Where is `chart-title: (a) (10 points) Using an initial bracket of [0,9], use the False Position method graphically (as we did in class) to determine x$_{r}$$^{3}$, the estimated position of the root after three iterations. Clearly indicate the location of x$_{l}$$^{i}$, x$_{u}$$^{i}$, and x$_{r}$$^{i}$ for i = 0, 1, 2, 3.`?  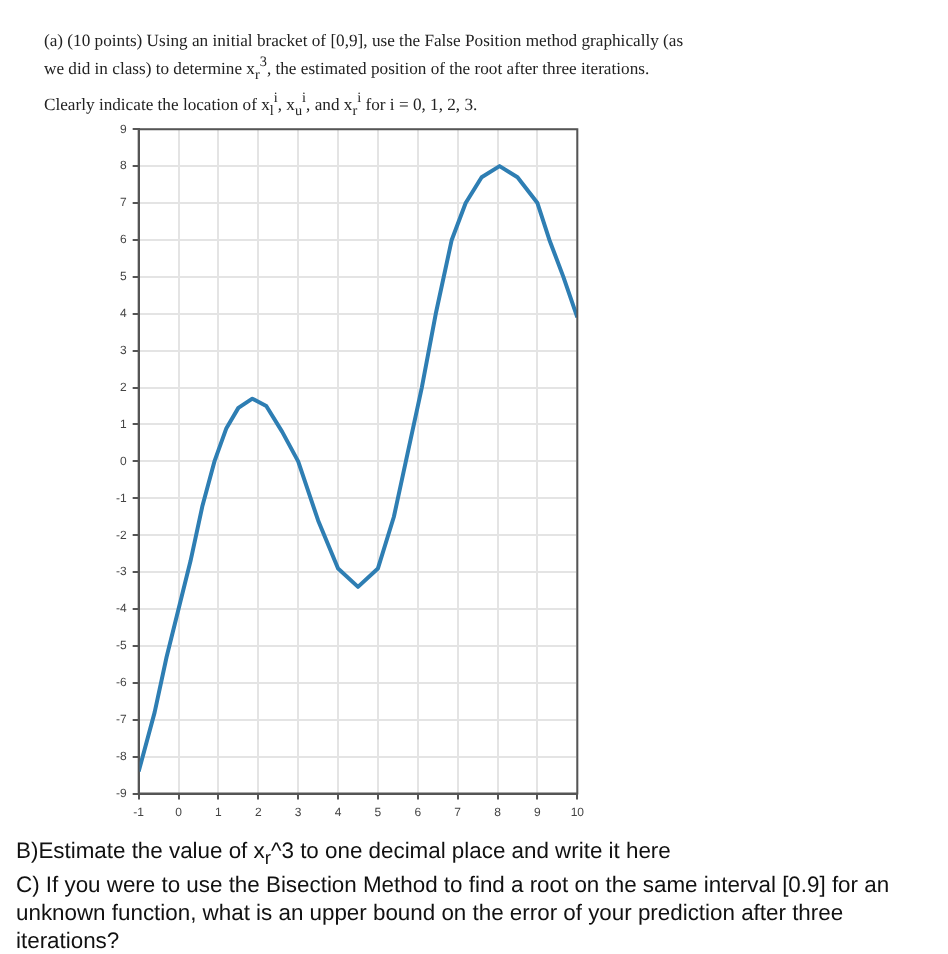 chart-title: (a) (10 points) Using an initial bracket of [0,9], use the False Position method graphically (as we did in class) to determine x$_{r}$$^{3}$, the estimated position of the root after three iterations. Clearly indicate the location of x$_{l}$$^{i}$, x$_{u}$$^{i}$, and x$_{r}$$^{i}$ for i = 0, 1, 2, 3. is located at coordinates (364, 74).